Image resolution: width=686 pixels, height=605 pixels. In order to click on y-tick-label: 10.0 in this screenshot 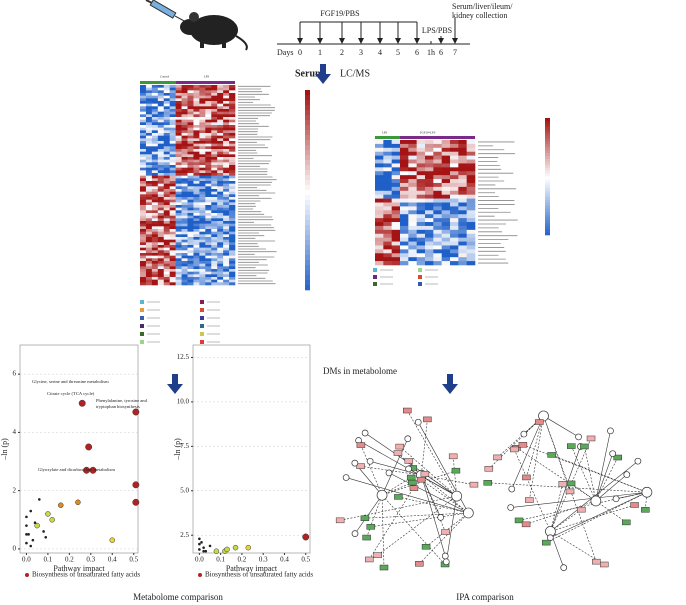, I will do `click(183, 401)`.